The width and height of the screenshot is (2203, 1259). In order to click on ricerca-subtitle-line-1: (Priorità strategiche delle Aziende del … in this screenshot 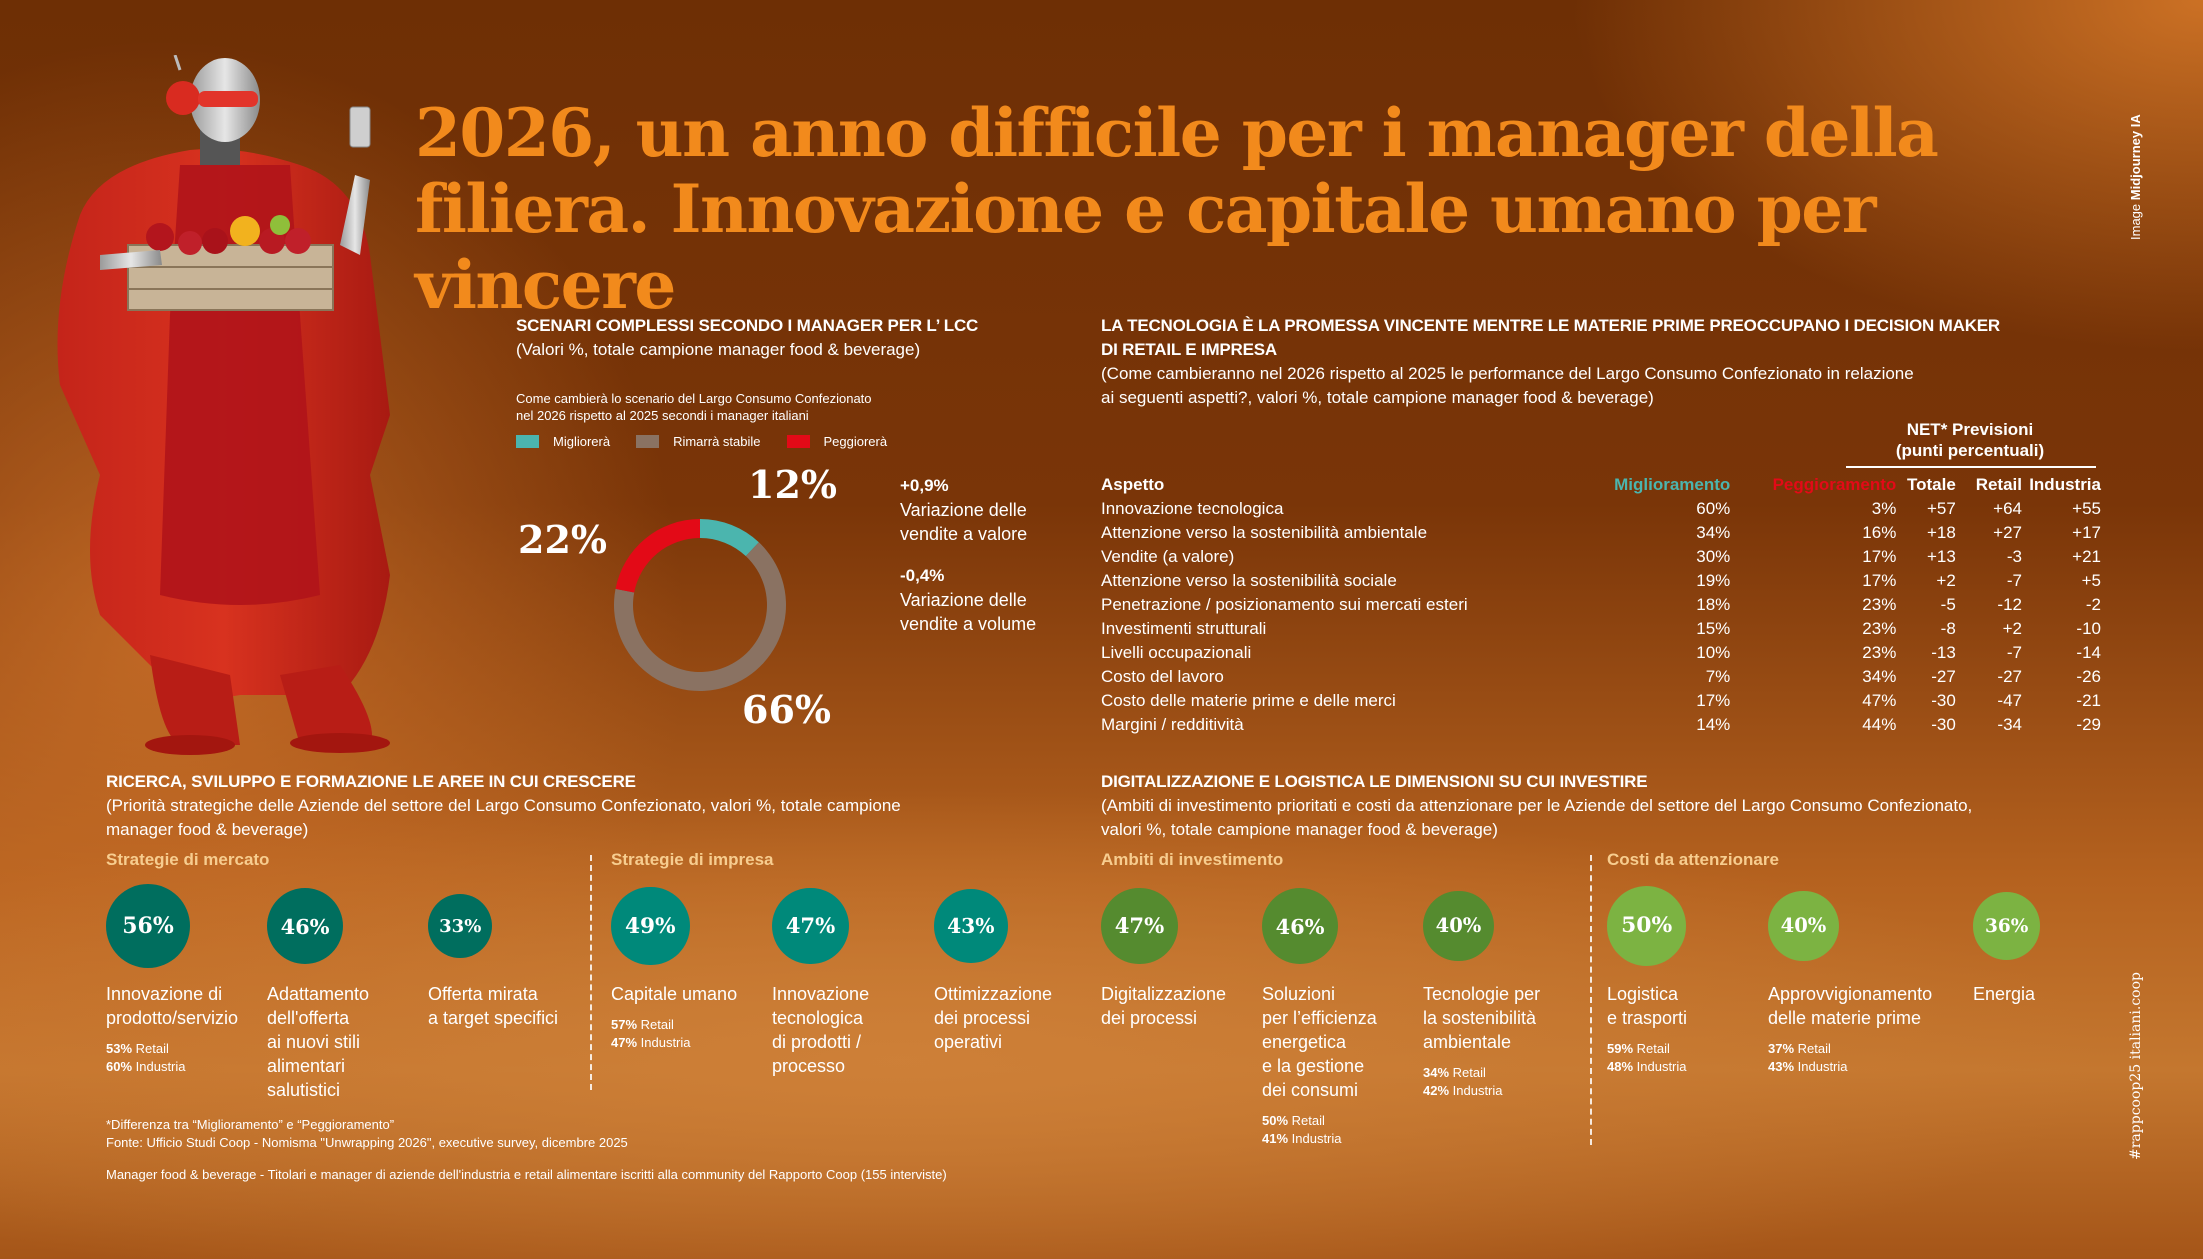, I will do `click(503, 805)`.